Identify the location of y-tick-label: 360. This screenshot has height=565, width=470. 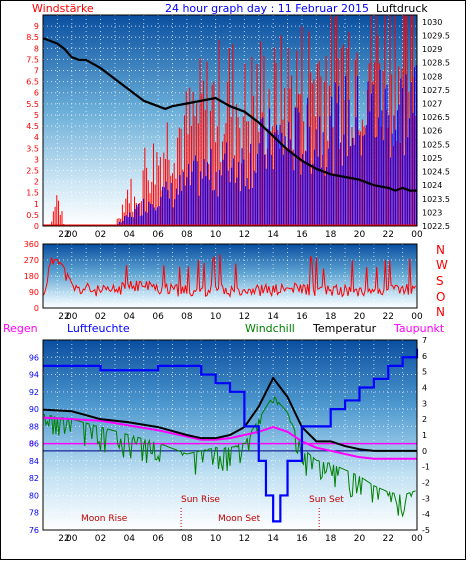
(31, 244).